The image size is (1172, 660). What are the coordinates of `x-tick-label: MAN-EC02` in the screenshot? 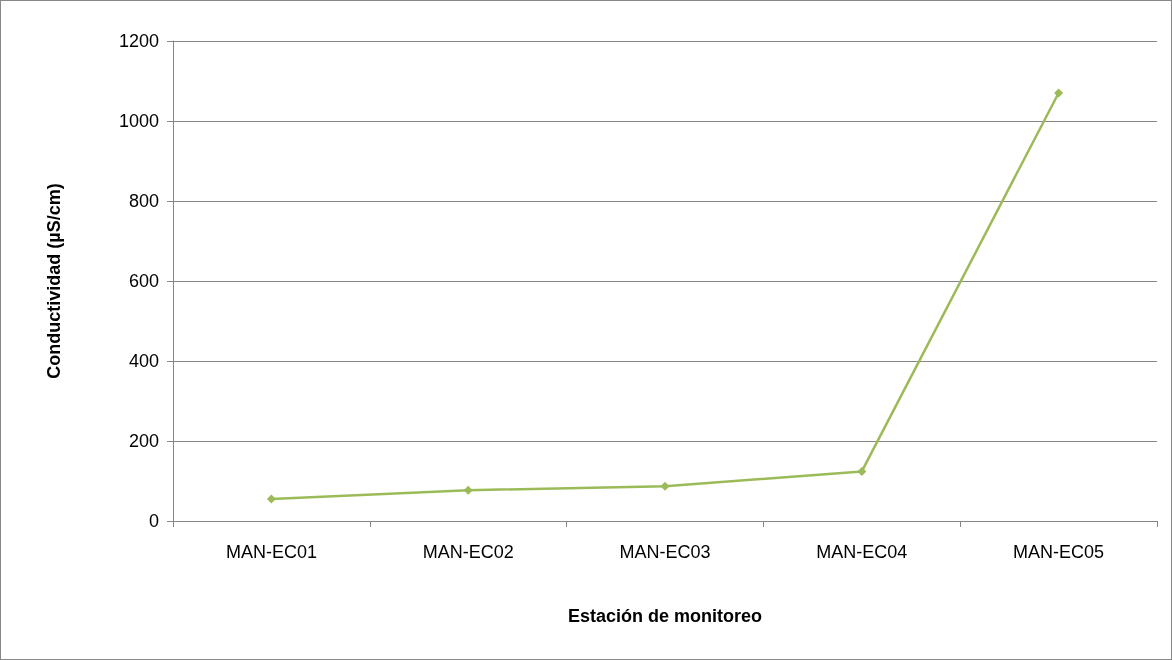 It's located at (468, 552).